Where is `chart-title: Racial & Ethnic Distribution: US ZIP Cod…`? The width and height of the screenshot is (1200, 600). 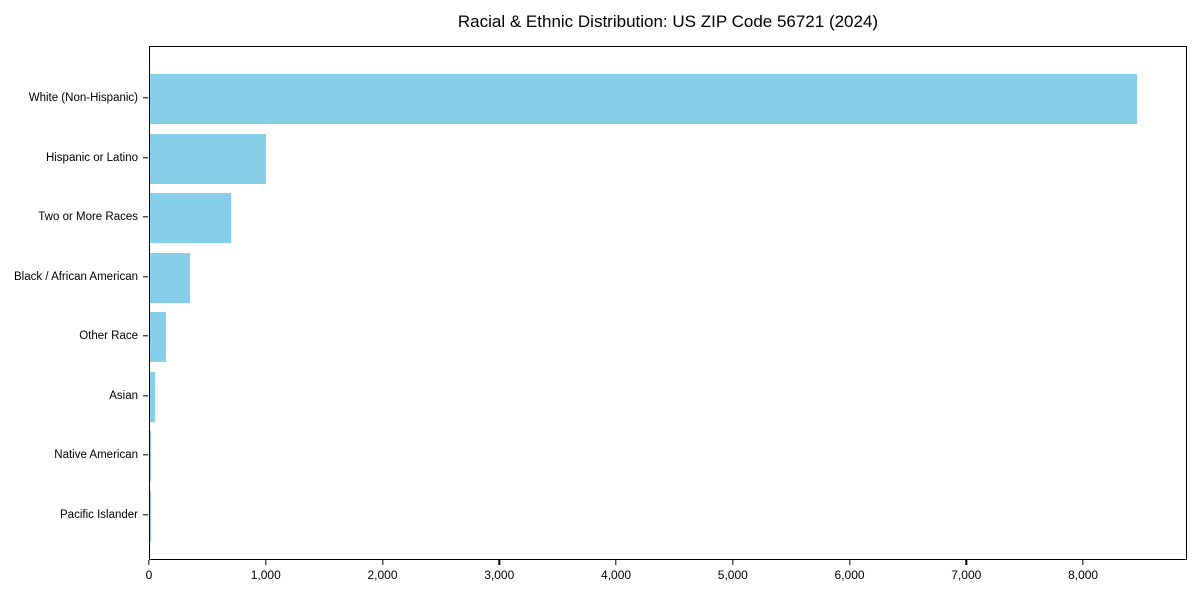
chart-title: Racial & Ethnic Distribution: US ZIP Cod… is located at coordinates (668, 21).